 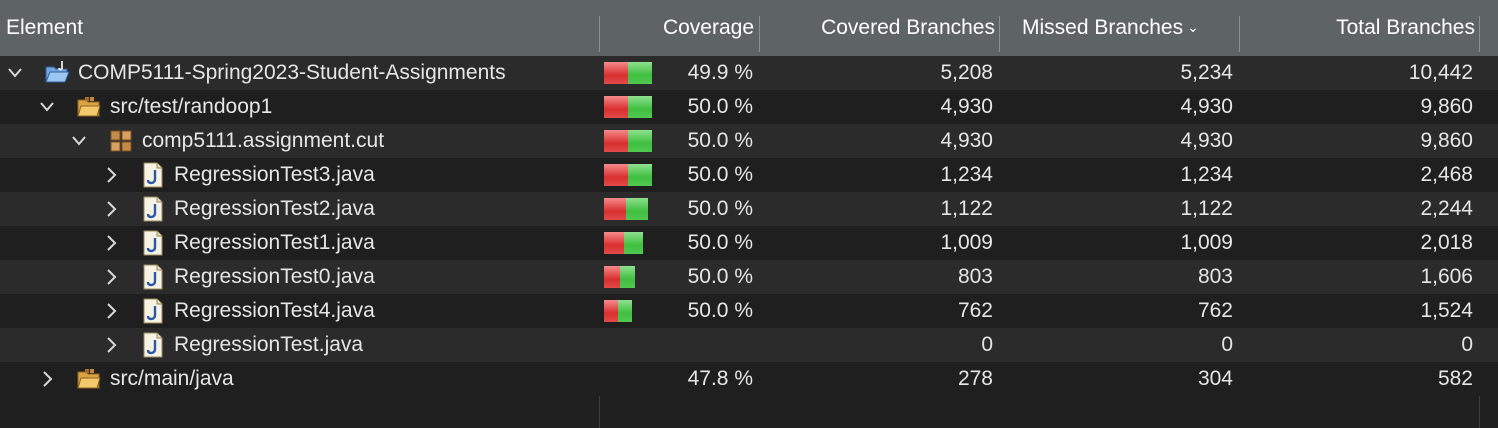 What do you see at coordinates (1467, 344) in the screenshot?
I see `total-branches-value: 0` at bounding box center [1467, 344].